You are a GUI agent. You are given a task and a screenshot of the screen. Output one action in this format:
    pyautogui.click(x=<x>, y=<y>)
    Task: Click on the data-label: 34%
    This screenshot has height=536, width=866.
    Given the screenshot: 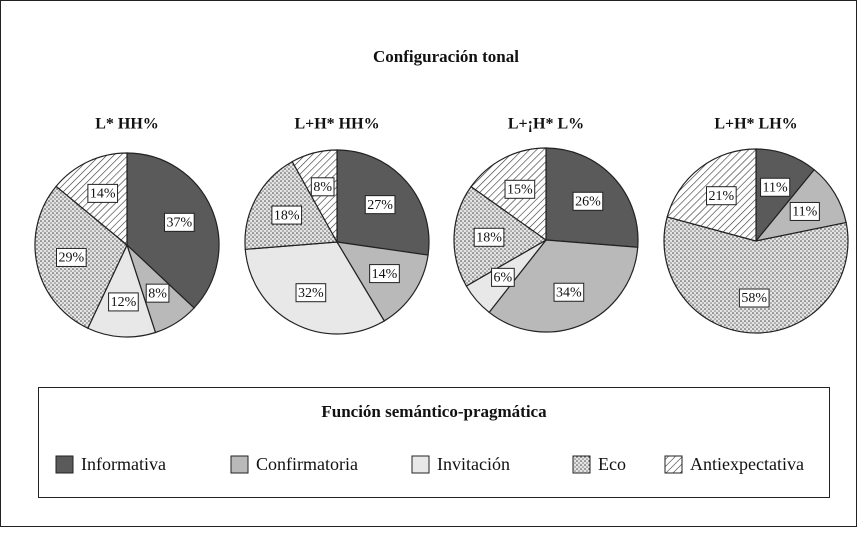 What is the action you would take?
    pyautogui.click(x=569, y=292)
    